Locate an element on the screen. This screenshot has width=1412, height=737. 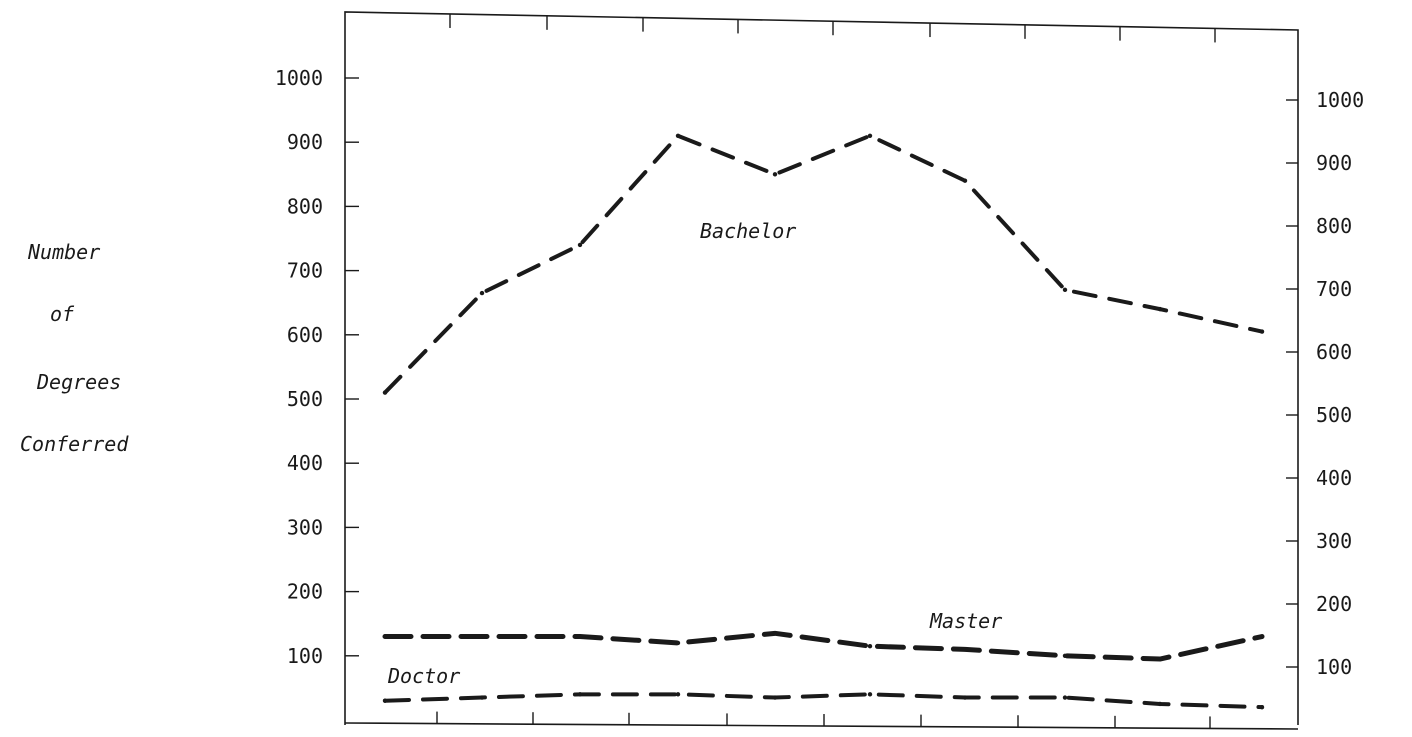
y-tick-label-left: 800 is located at coordinates (305, 206).